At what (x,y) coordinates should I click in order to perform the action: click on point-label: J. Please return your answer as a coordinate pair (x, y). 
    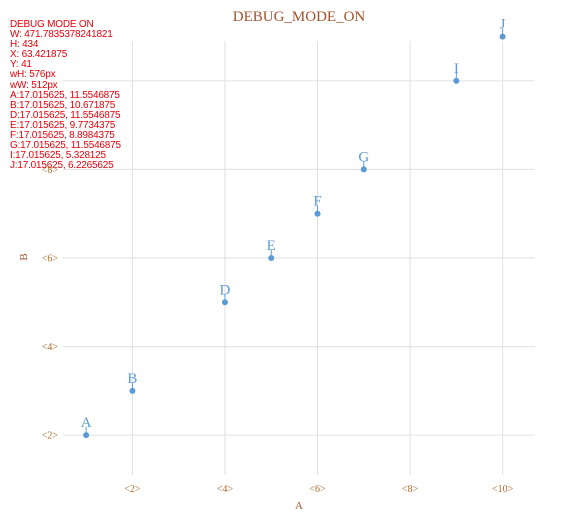
    Looking at the image, I should click on (503, 25).